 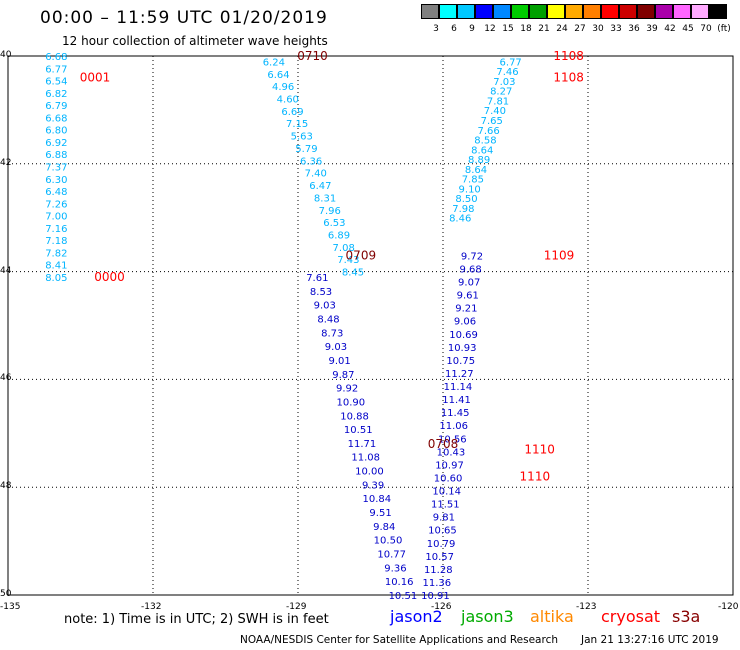 What do you see at coordinates (598, 29) in the screenshot?
I see `legend-label: 30` at bounding box center [598, 29].